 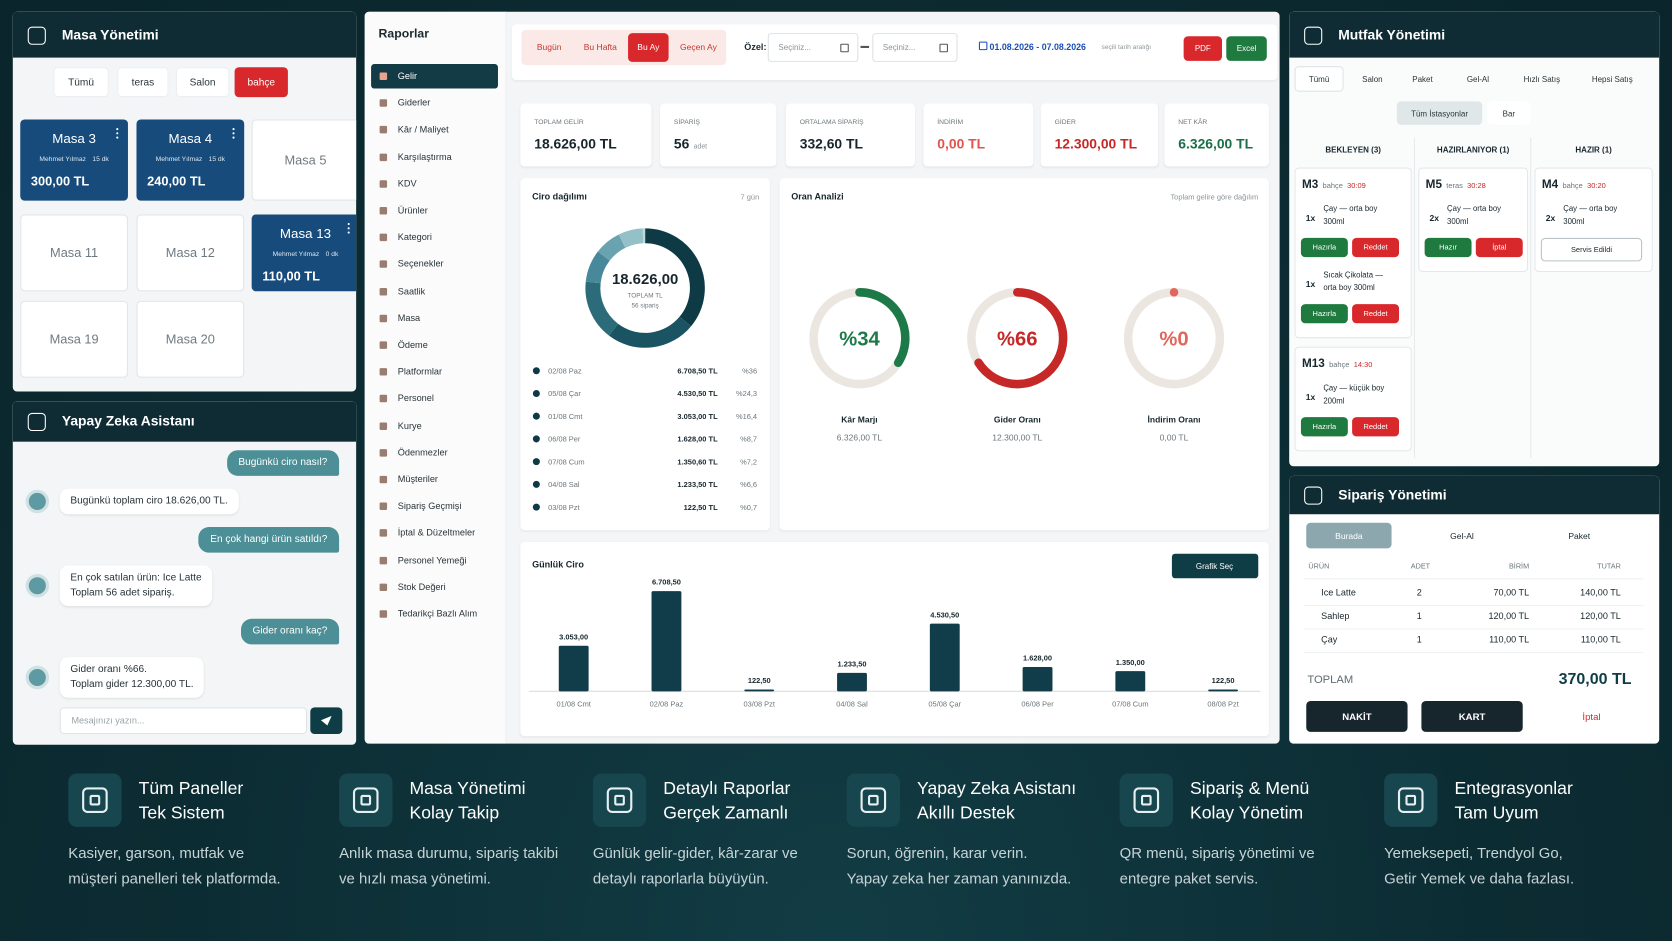 I want to click on kpi-label: NET KÂR, so click(x=1193, y=122).